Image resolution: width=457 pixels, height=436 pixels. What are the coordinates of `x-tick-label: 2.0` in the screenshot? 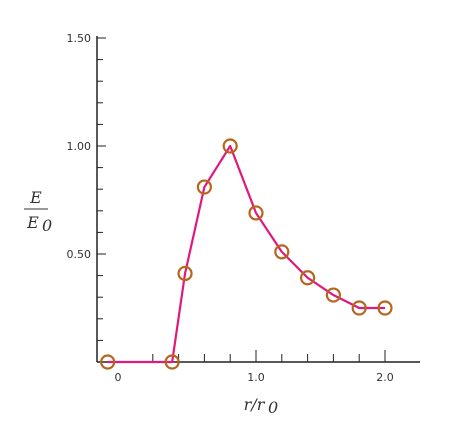 It's located at (385, 377).